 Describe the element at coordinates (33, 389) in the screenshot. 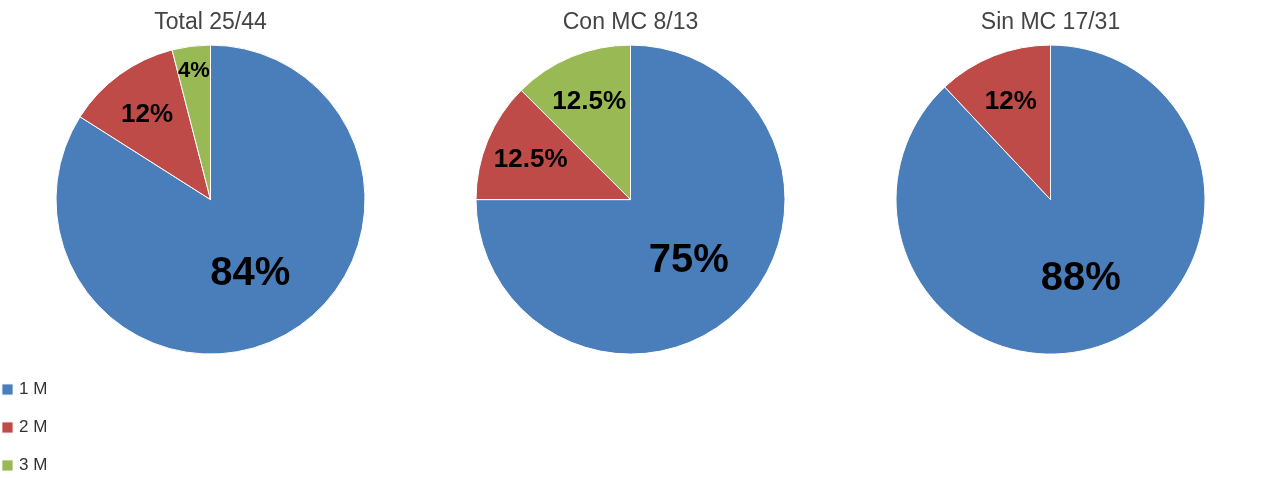

I see `legend-label: 1 M` at that location.